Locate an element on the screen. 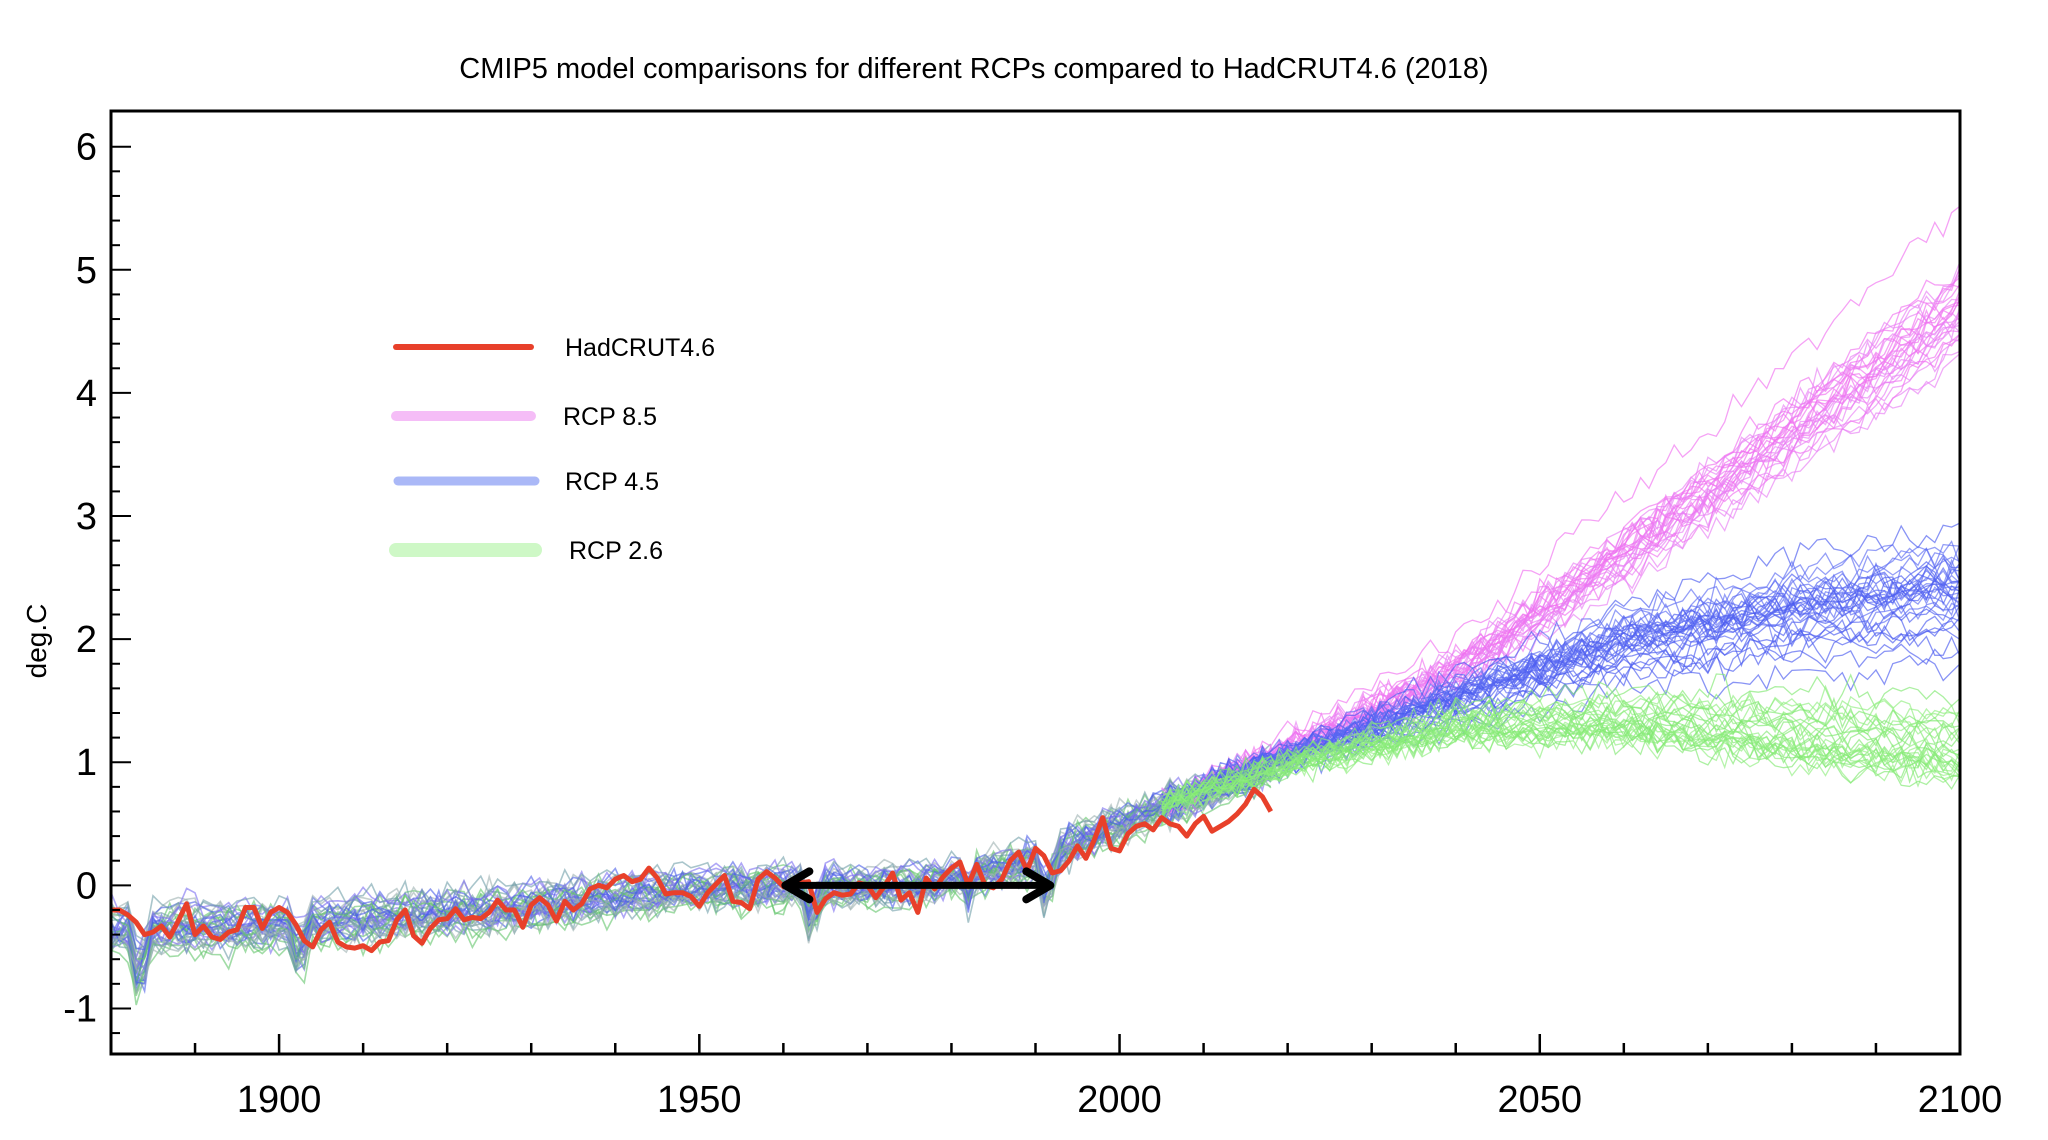  y-tick-label: 0 is located at coordinates (86, 886).